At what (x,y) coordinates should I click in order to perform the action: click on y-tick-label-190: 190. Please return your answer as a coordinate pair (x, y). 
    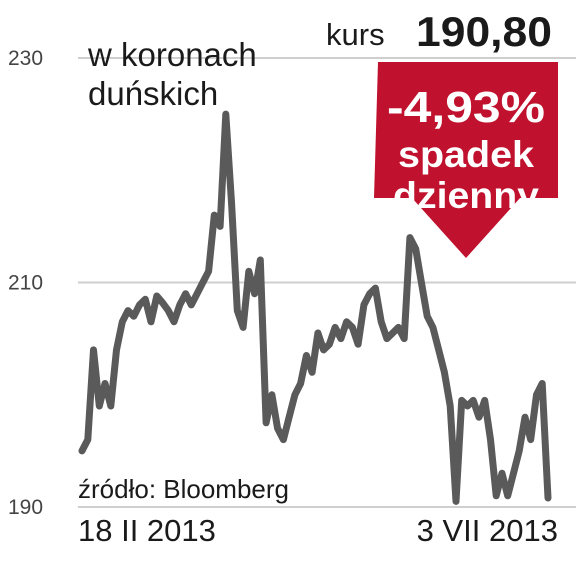
    Looking at the image, I should click on (25, 507).